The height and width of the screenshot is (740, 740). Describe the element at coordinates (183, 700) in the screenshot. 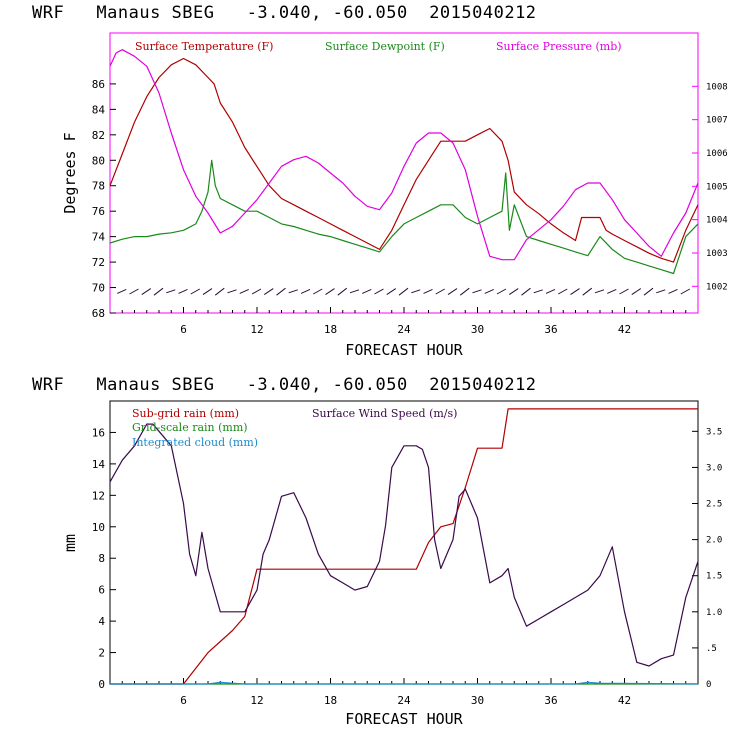

I see `chart-2-x-tick-label: 6` at that location.